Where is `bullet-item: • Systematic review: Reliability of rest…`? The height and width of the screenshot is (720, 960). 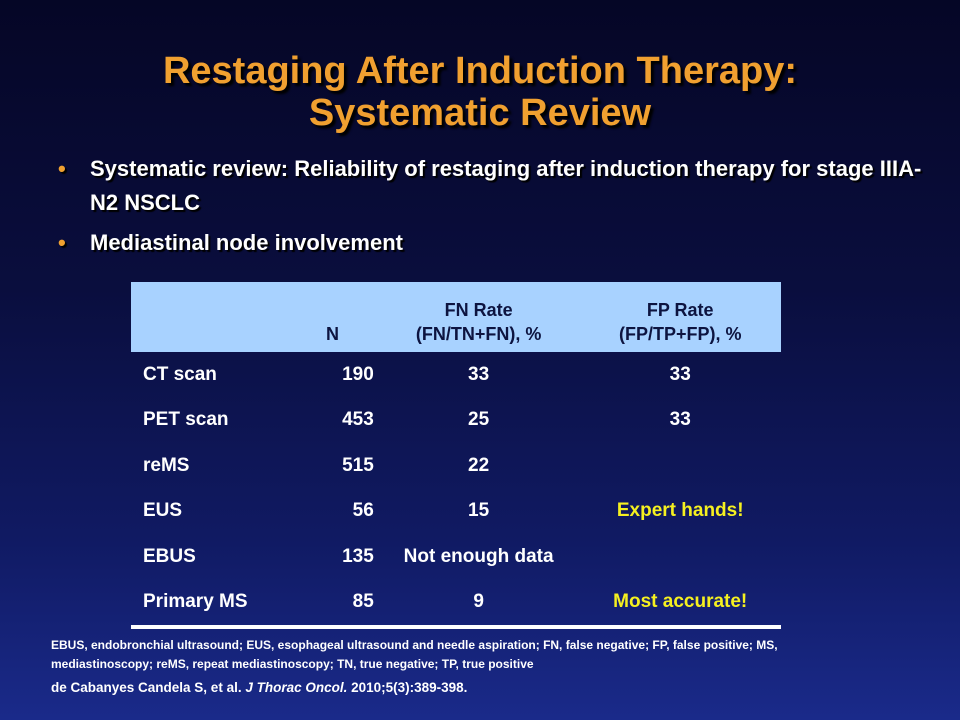
bullet-item: • Systematic review: Reliability of rest… is located at coordinates (503, 186).